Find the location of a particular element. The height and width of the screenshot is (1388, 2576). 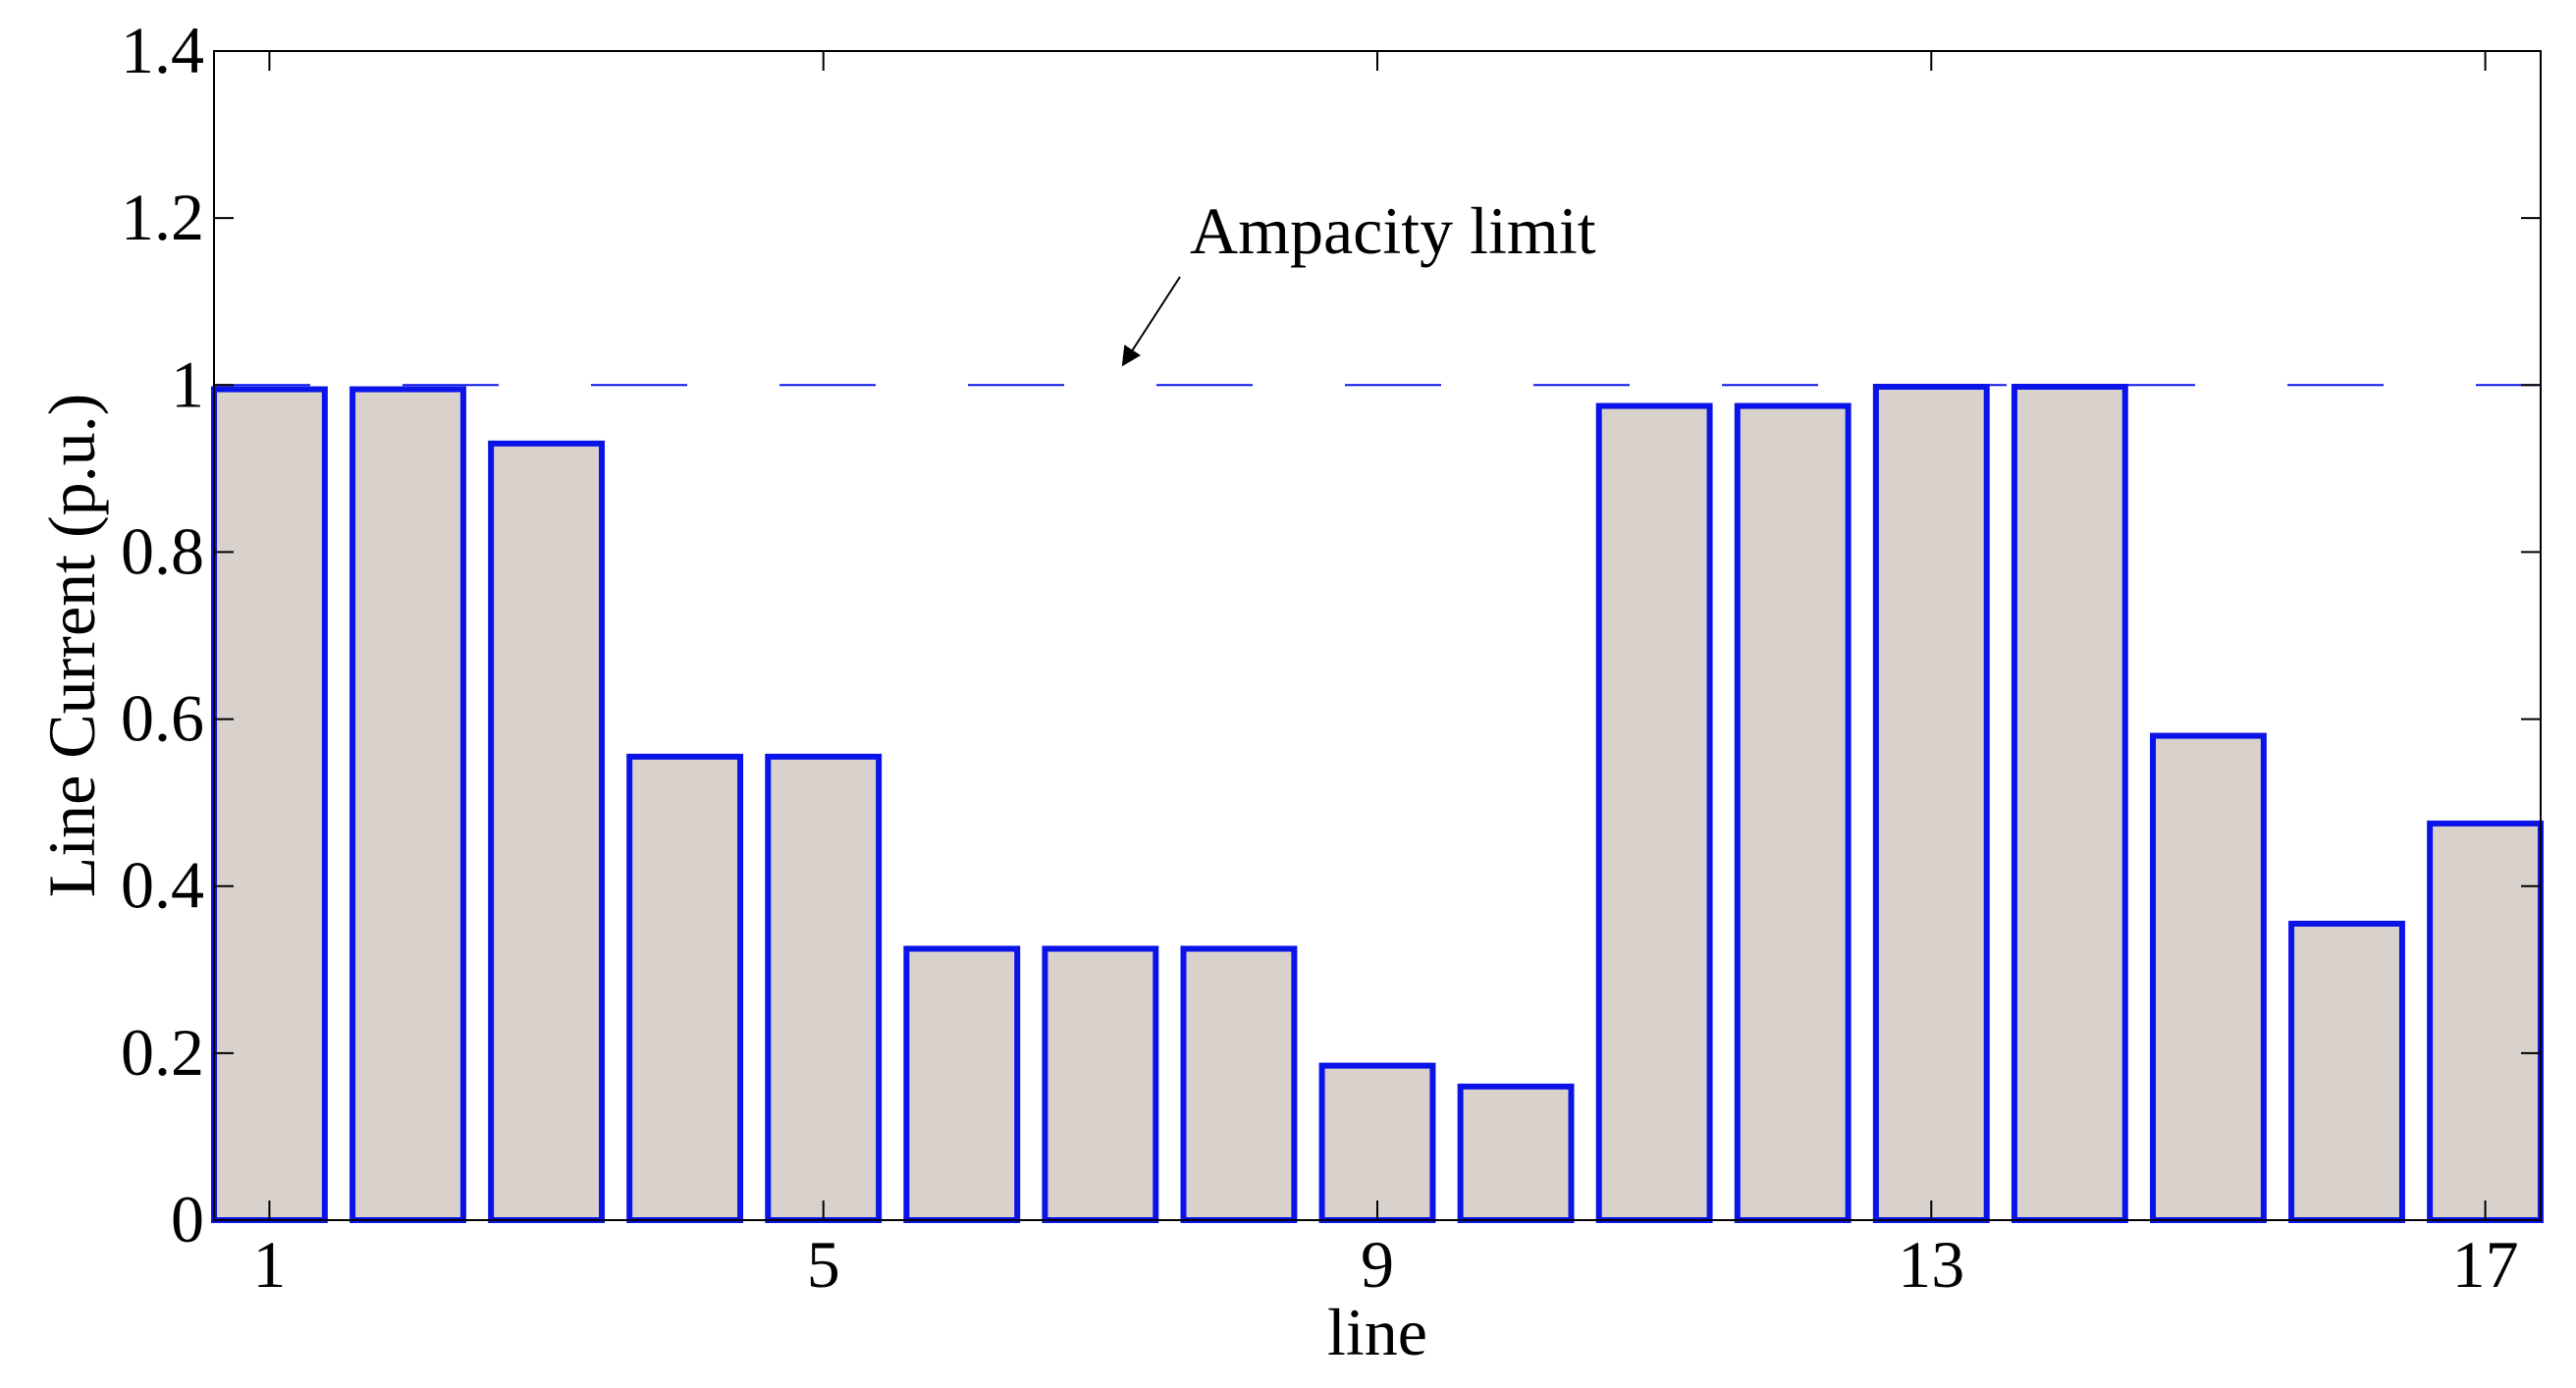

y-tick-label: 0.6 is located at coordinates (162, 718).